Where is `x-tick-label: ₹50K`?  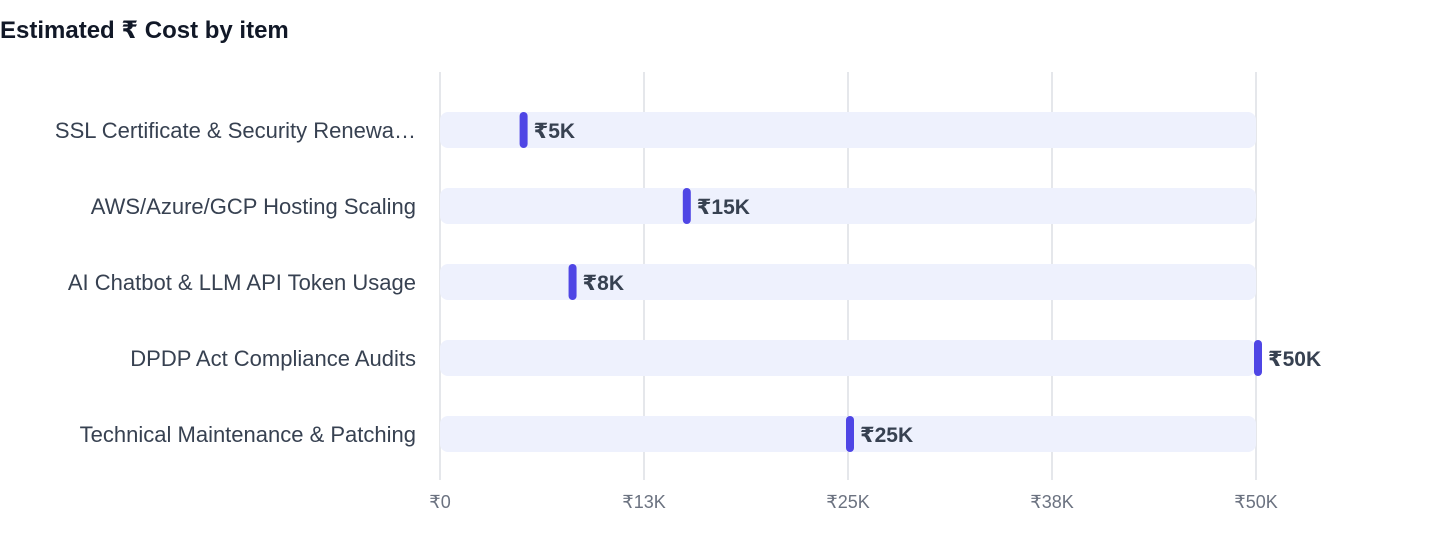 x-tick-label: ₹50K is located at coordinates (1255, 502).